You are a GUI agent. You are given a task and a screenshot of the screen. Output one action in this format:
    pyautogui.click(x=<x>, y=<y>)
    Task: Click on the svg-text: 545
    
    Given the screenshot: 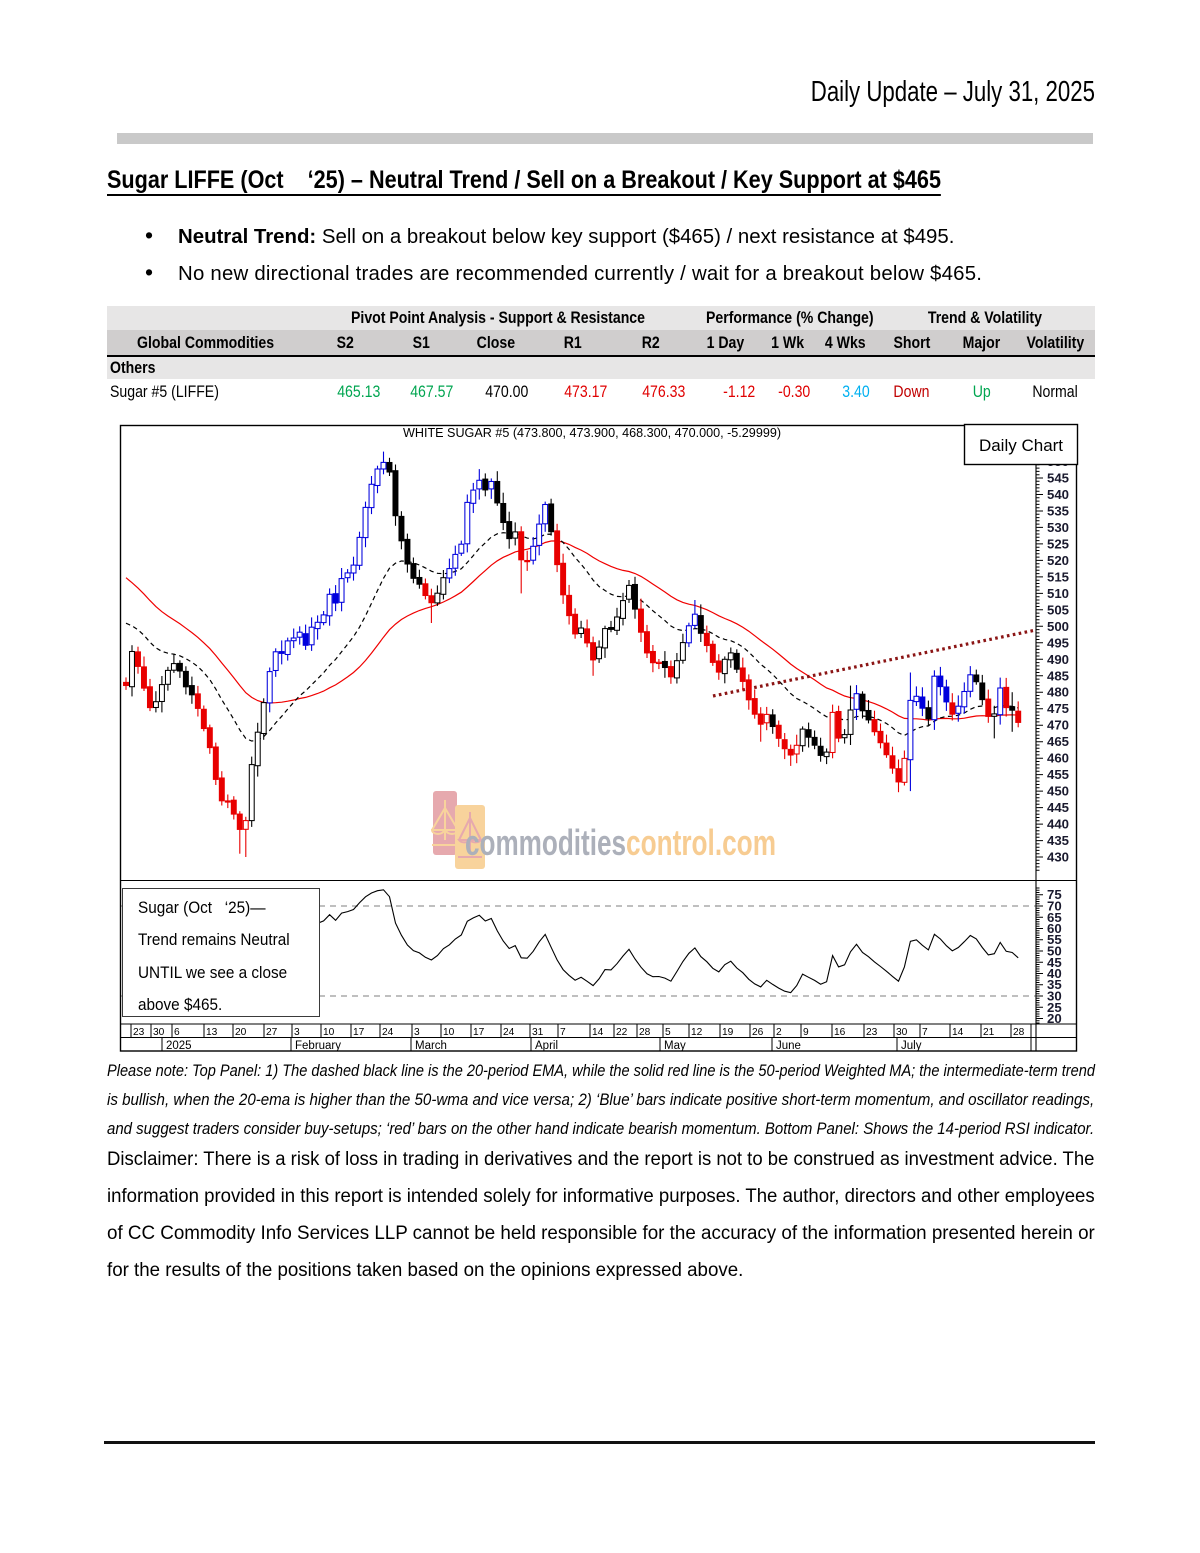 What is the action you would take?
    pyautogui.click(x=1058, y=478)
    